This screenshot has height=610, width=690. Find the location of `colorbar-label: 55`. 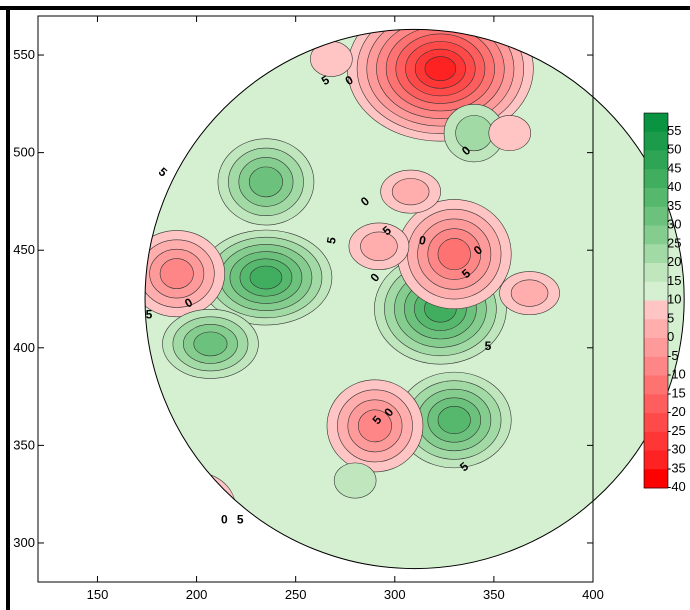

colorbar-label: 55 is located at coordinates (674, 130).